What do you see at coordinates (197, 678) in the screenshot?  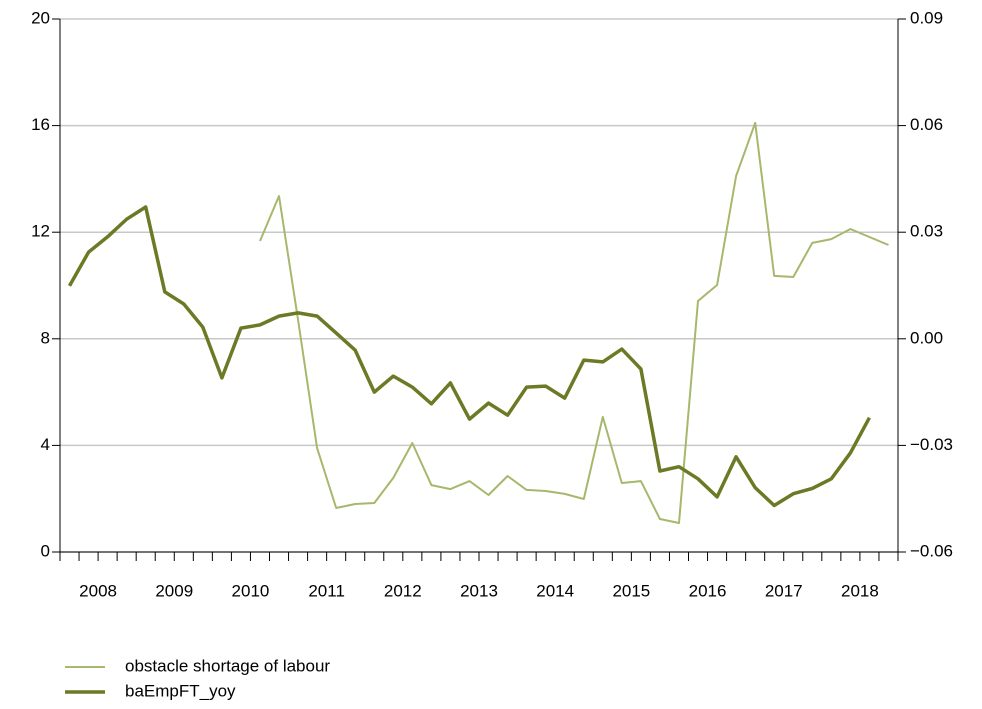 I see `legend: obstacle shortage of labour baEmpFT_yoy` at bounding box center [197, 678].